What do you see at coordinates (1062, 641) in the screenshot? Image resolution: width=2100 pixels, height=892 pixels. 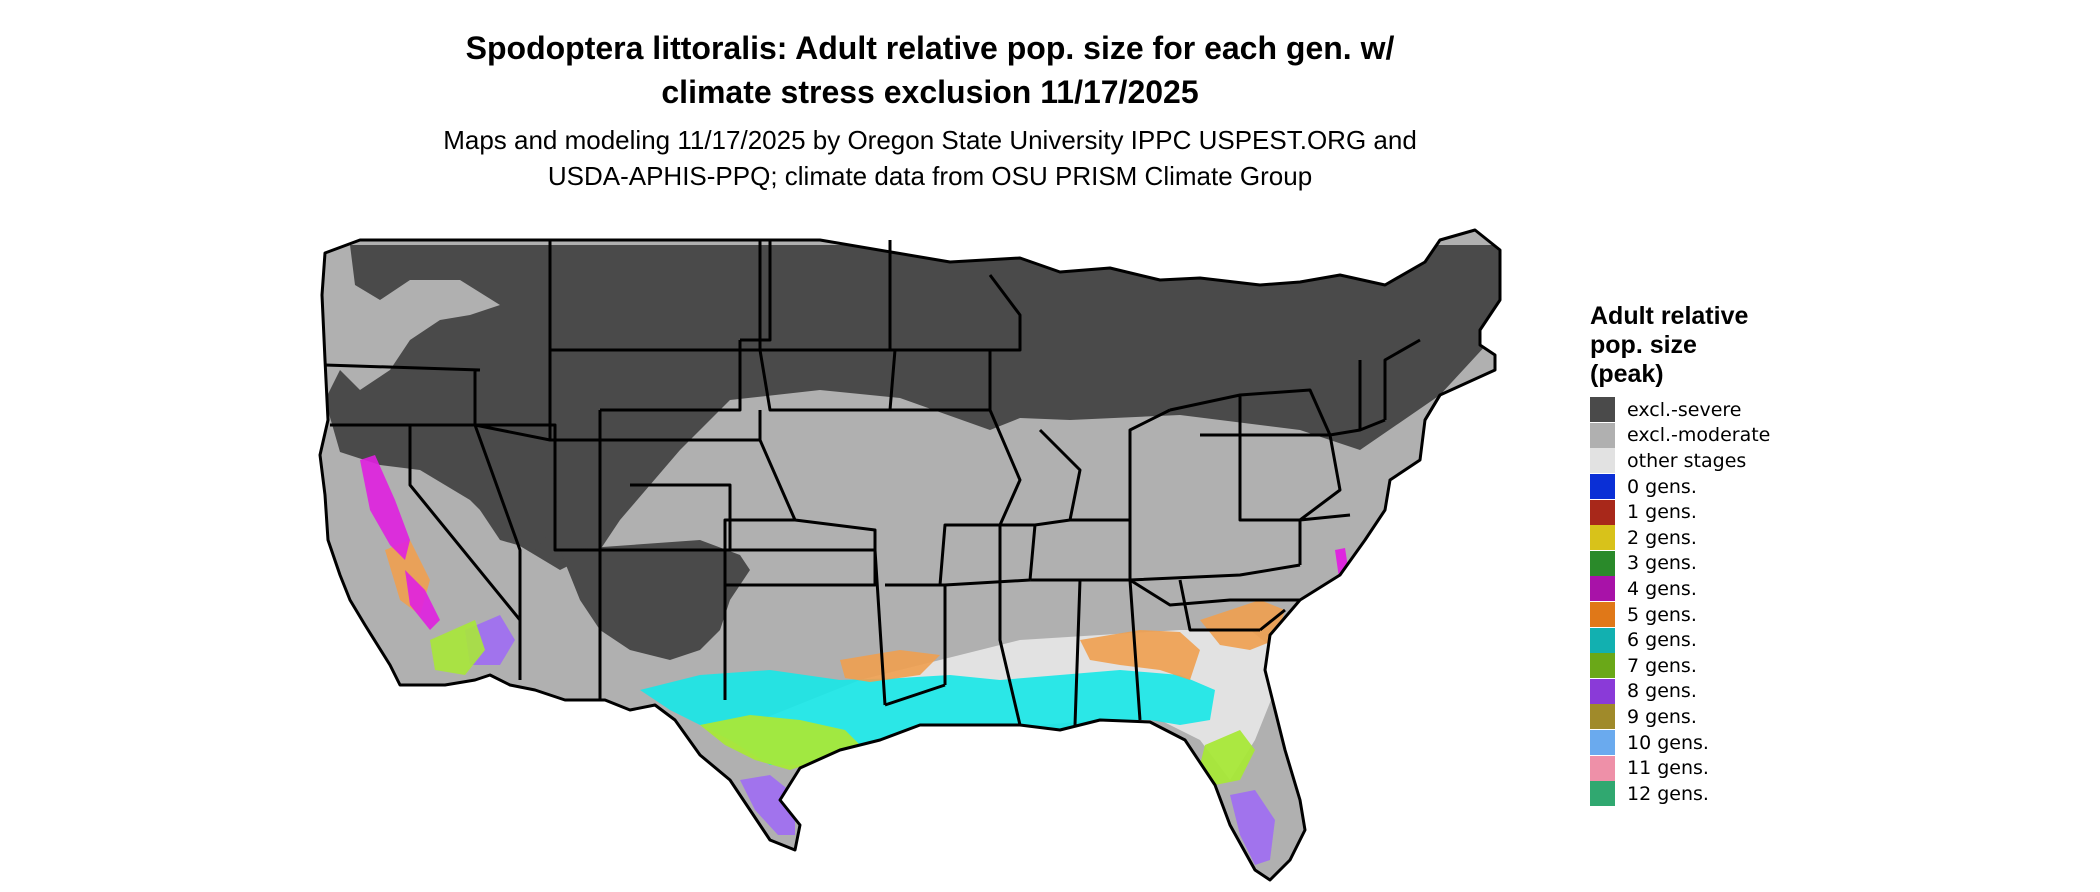 I see `five-gens-orange-band` at bounding box center [1062, 641].